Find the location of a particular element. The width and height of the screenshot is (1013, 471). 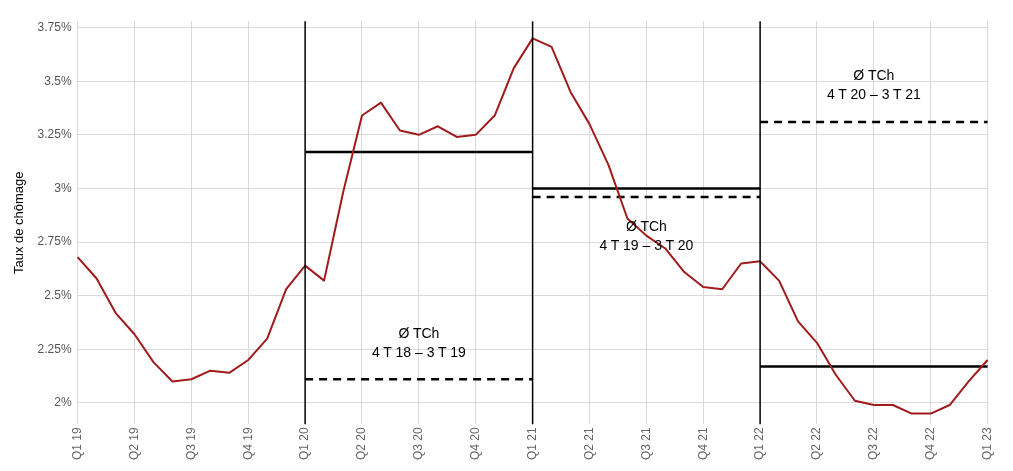

x-tick-label: Q1 22 is located at coordinates (759, 444).